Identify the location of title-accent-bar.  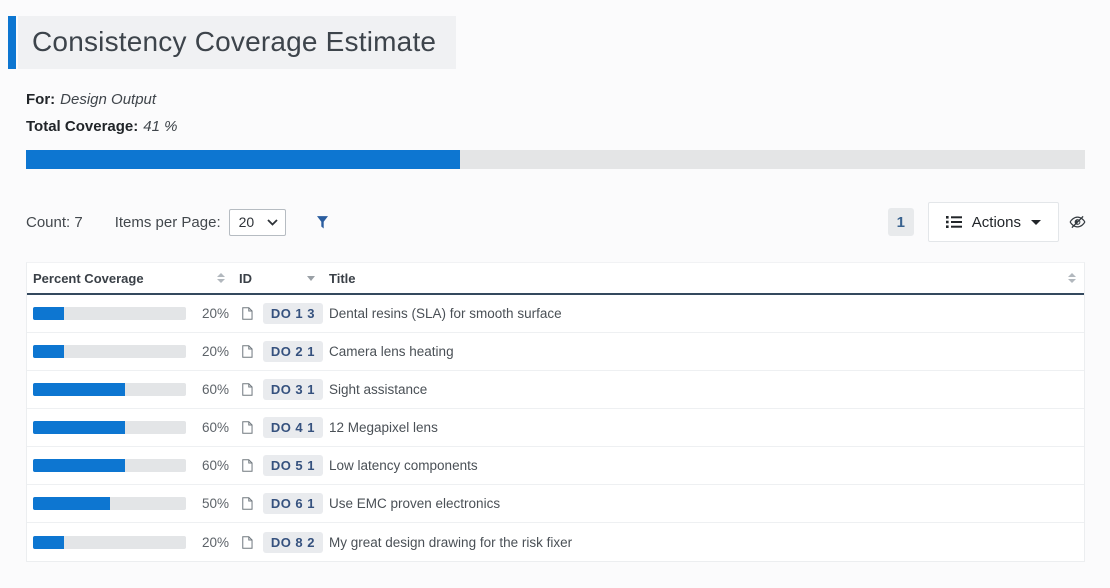
(12, 42).